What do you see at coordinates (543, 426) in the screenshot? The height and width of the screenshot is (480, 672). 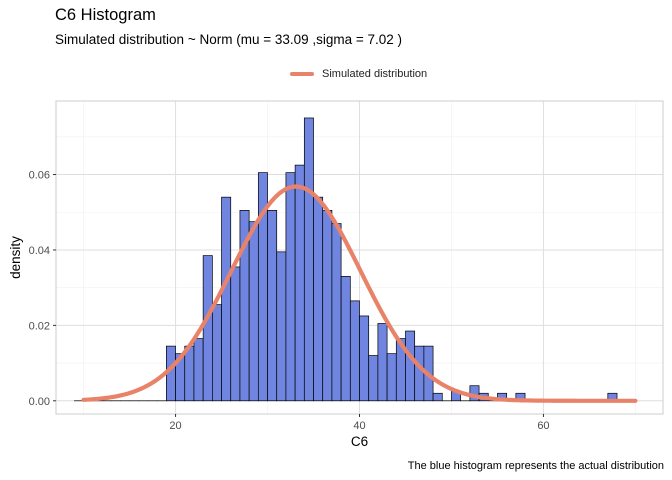 I see `x-tick-label: 60` at bounding box center [543, 426].